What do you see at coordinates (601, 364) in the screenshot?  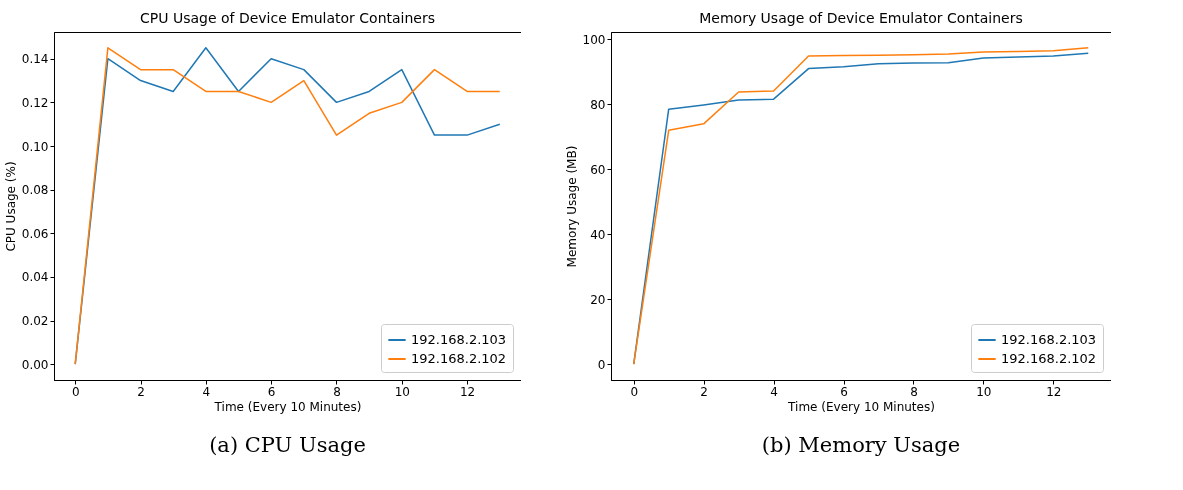 I see `y-tick-label: 0` at bounding box center [601, 364].